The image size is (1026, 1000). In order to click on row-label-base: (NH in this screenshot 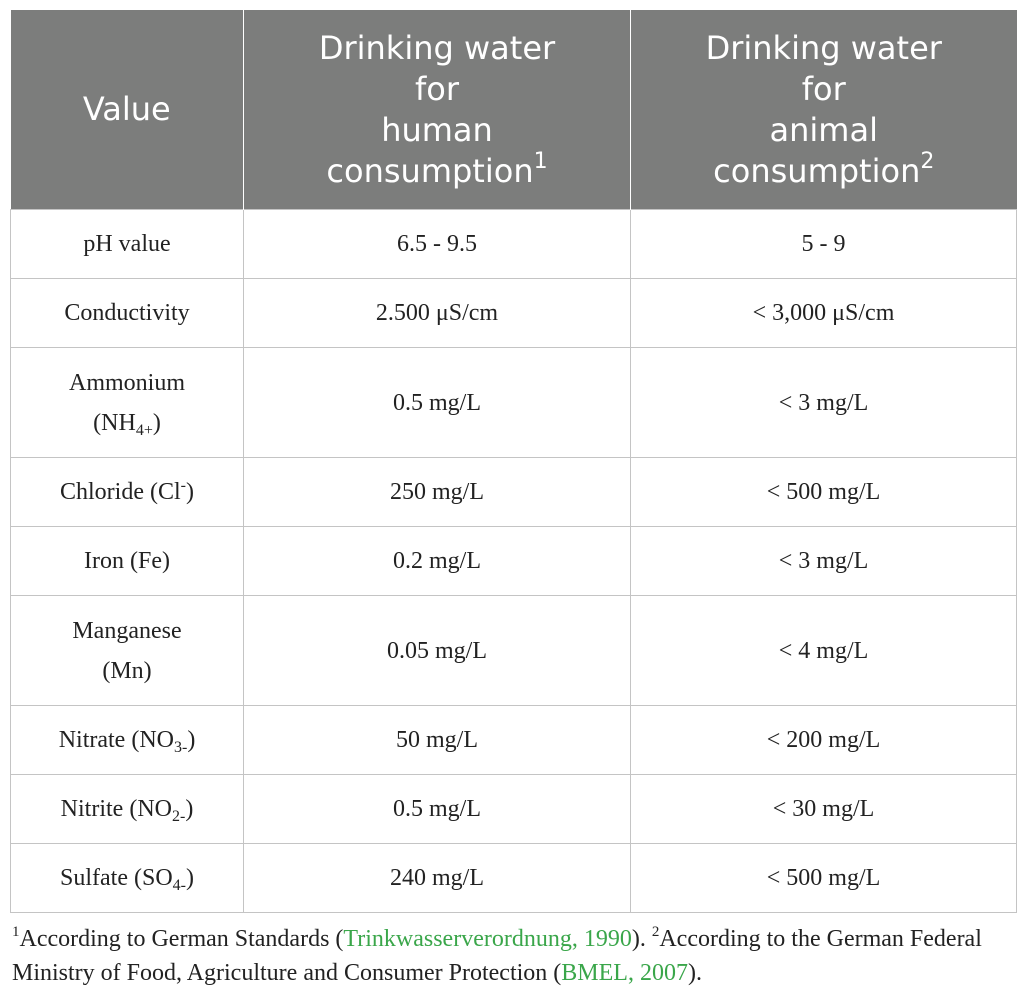, I will do `click(114, 422)`.